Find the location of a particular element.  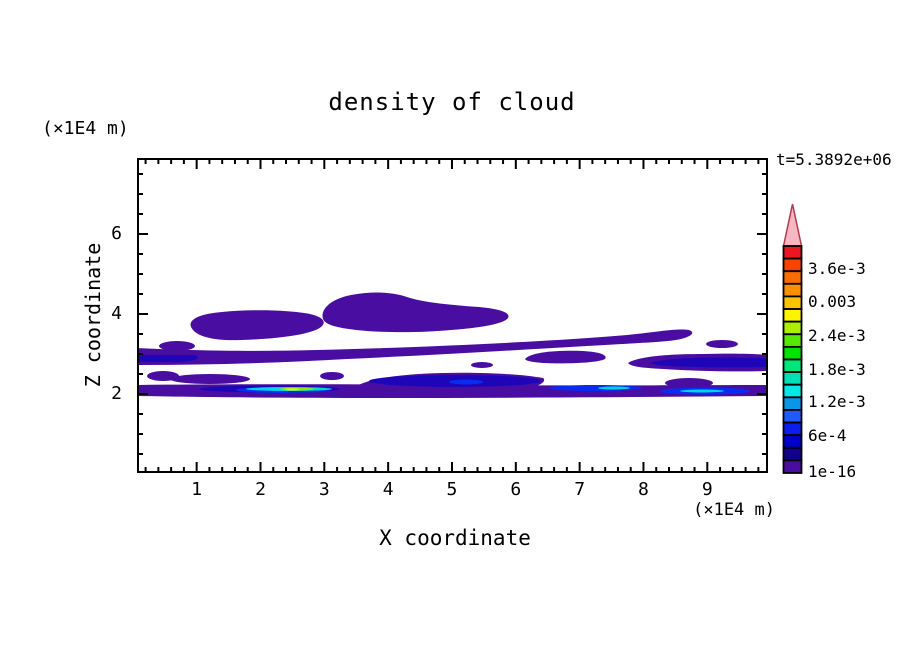

colorbar-label: 1e-16 is located at coordinates (832, 471).